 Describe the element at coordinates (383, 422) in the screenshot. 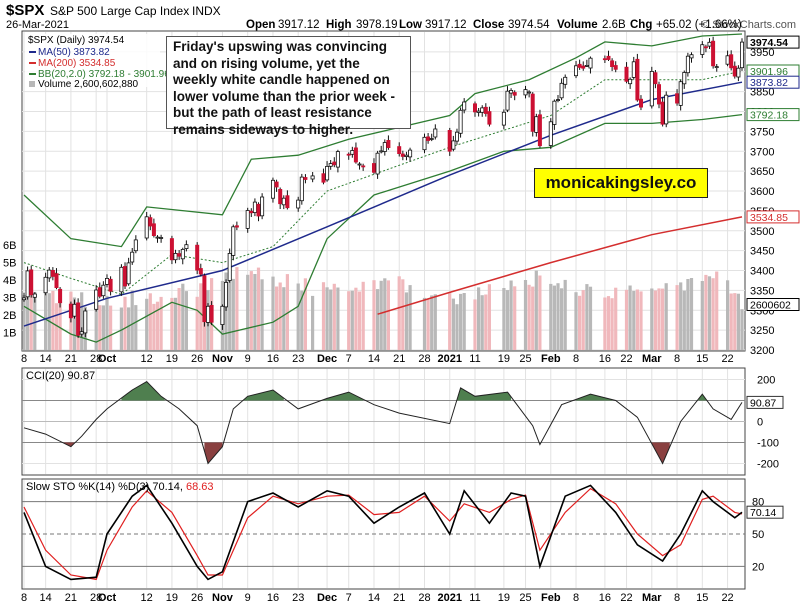

I see `cci-line` at that location.